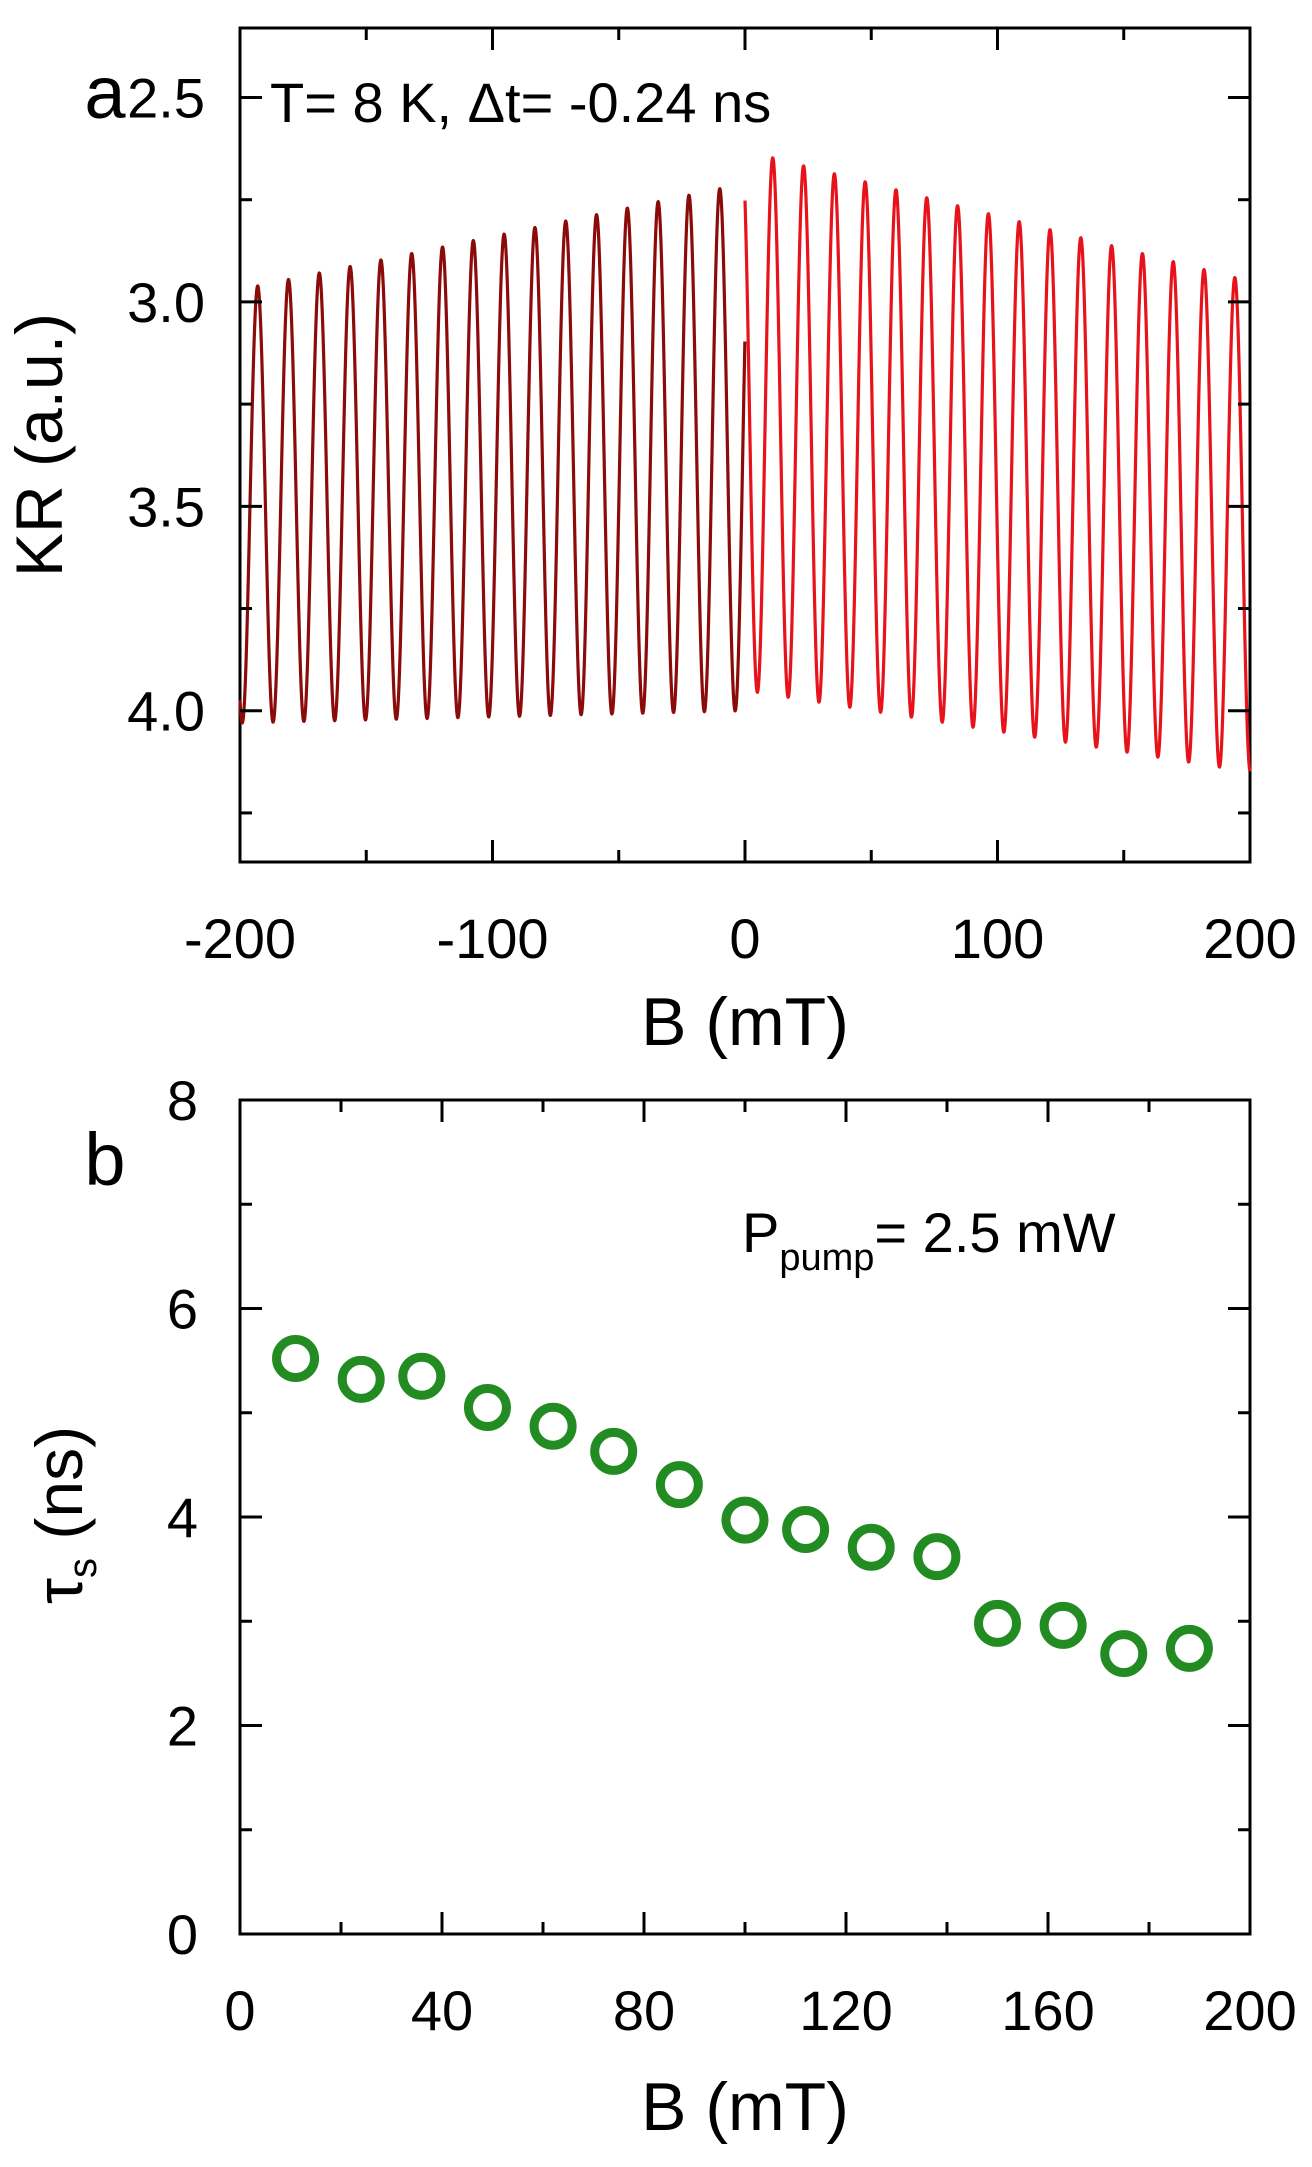  I want to click on x-tick-label-b: 200, so click(1249, 2010).